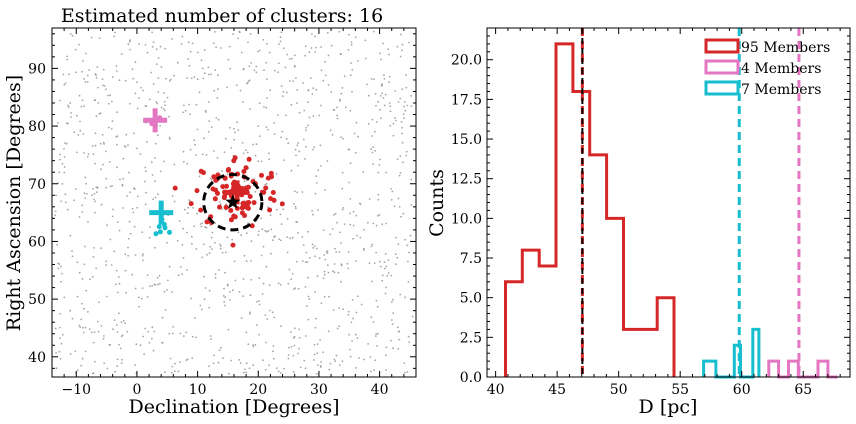 The width and height of the screenshot is (856, 424). What do you see at coordinates (14, 203) in the screenshot?
I see `scatter-y-label: Right Ascension [Degrees]` at bounding box center [14, 203].